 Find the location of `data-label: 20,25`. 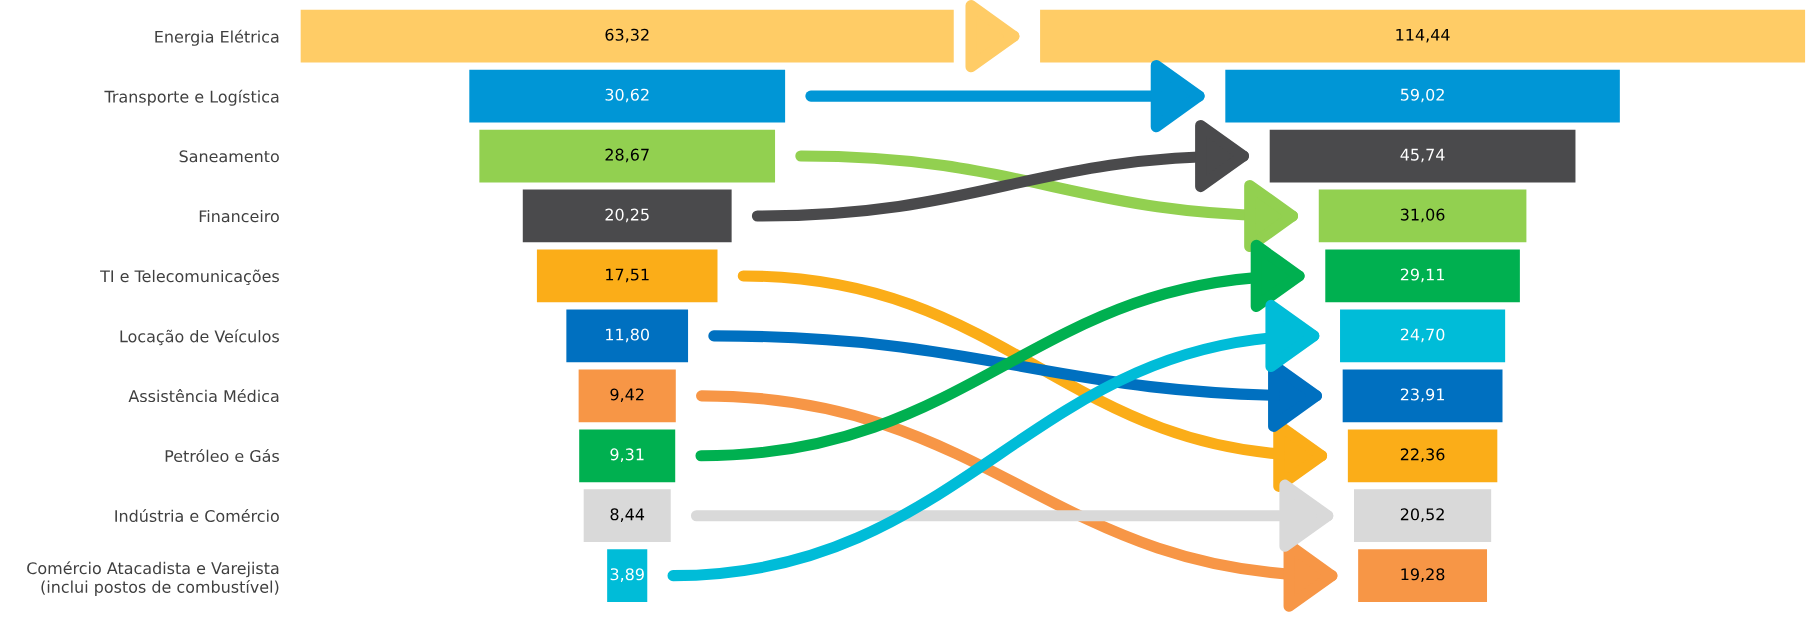

data-label: 20,25 is located at coordinates (627, 215).